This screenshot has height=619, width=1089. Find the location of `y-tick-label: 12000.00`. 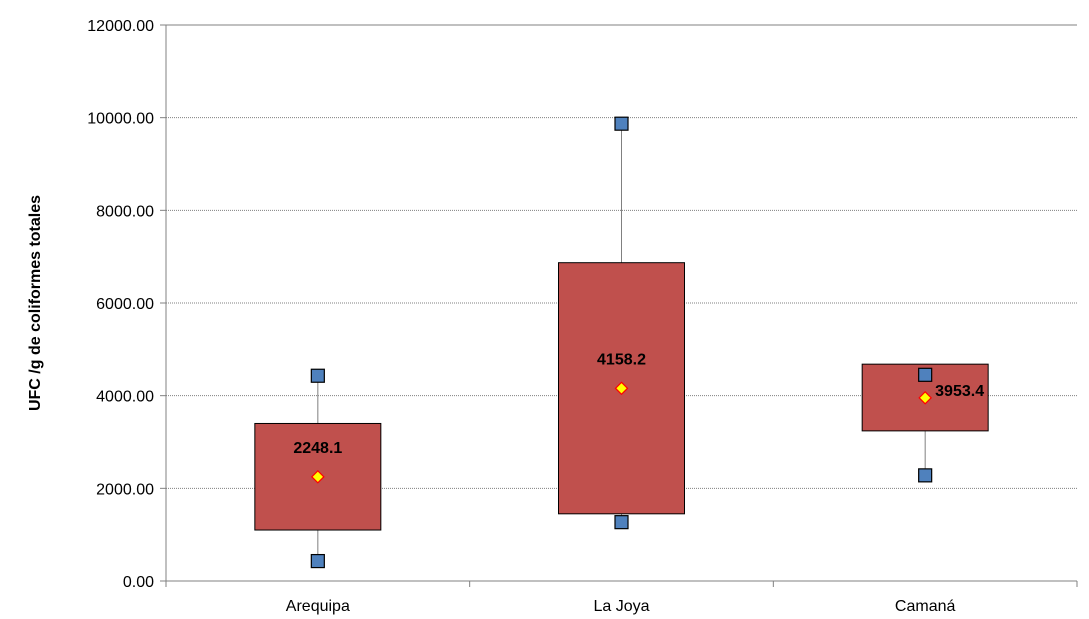

y-tick-label: 12000.00 is located at coordinates (120, 26).